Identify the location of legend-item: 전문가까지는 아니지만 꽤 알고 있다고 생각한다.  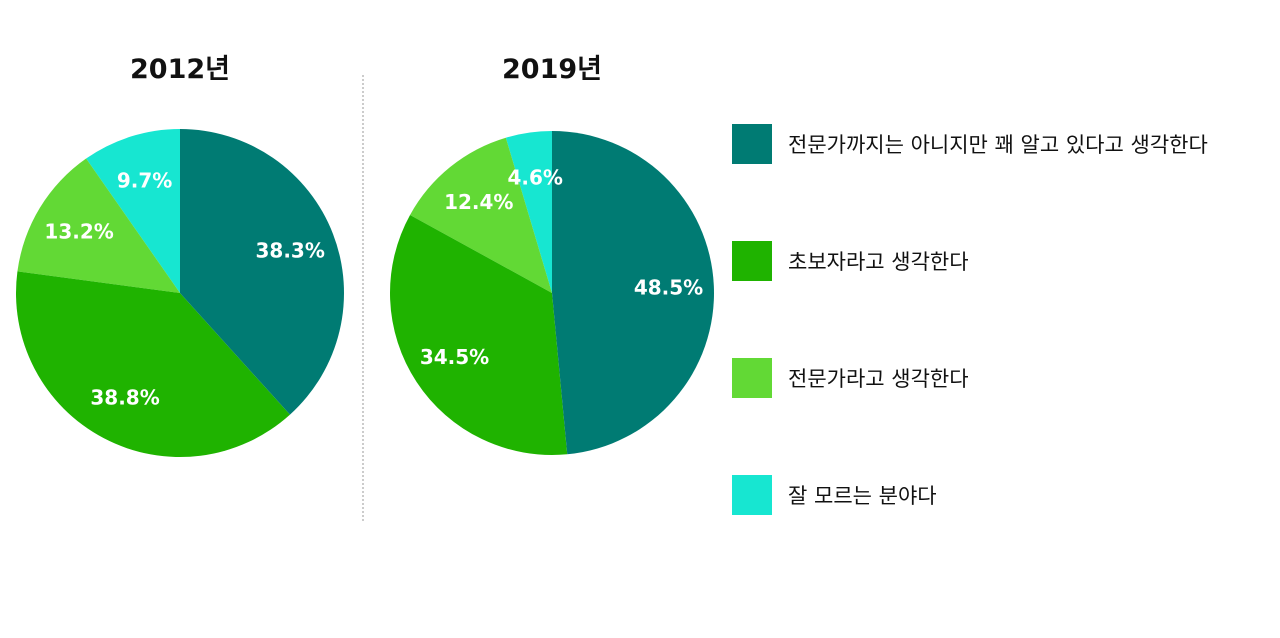
(970, 144).